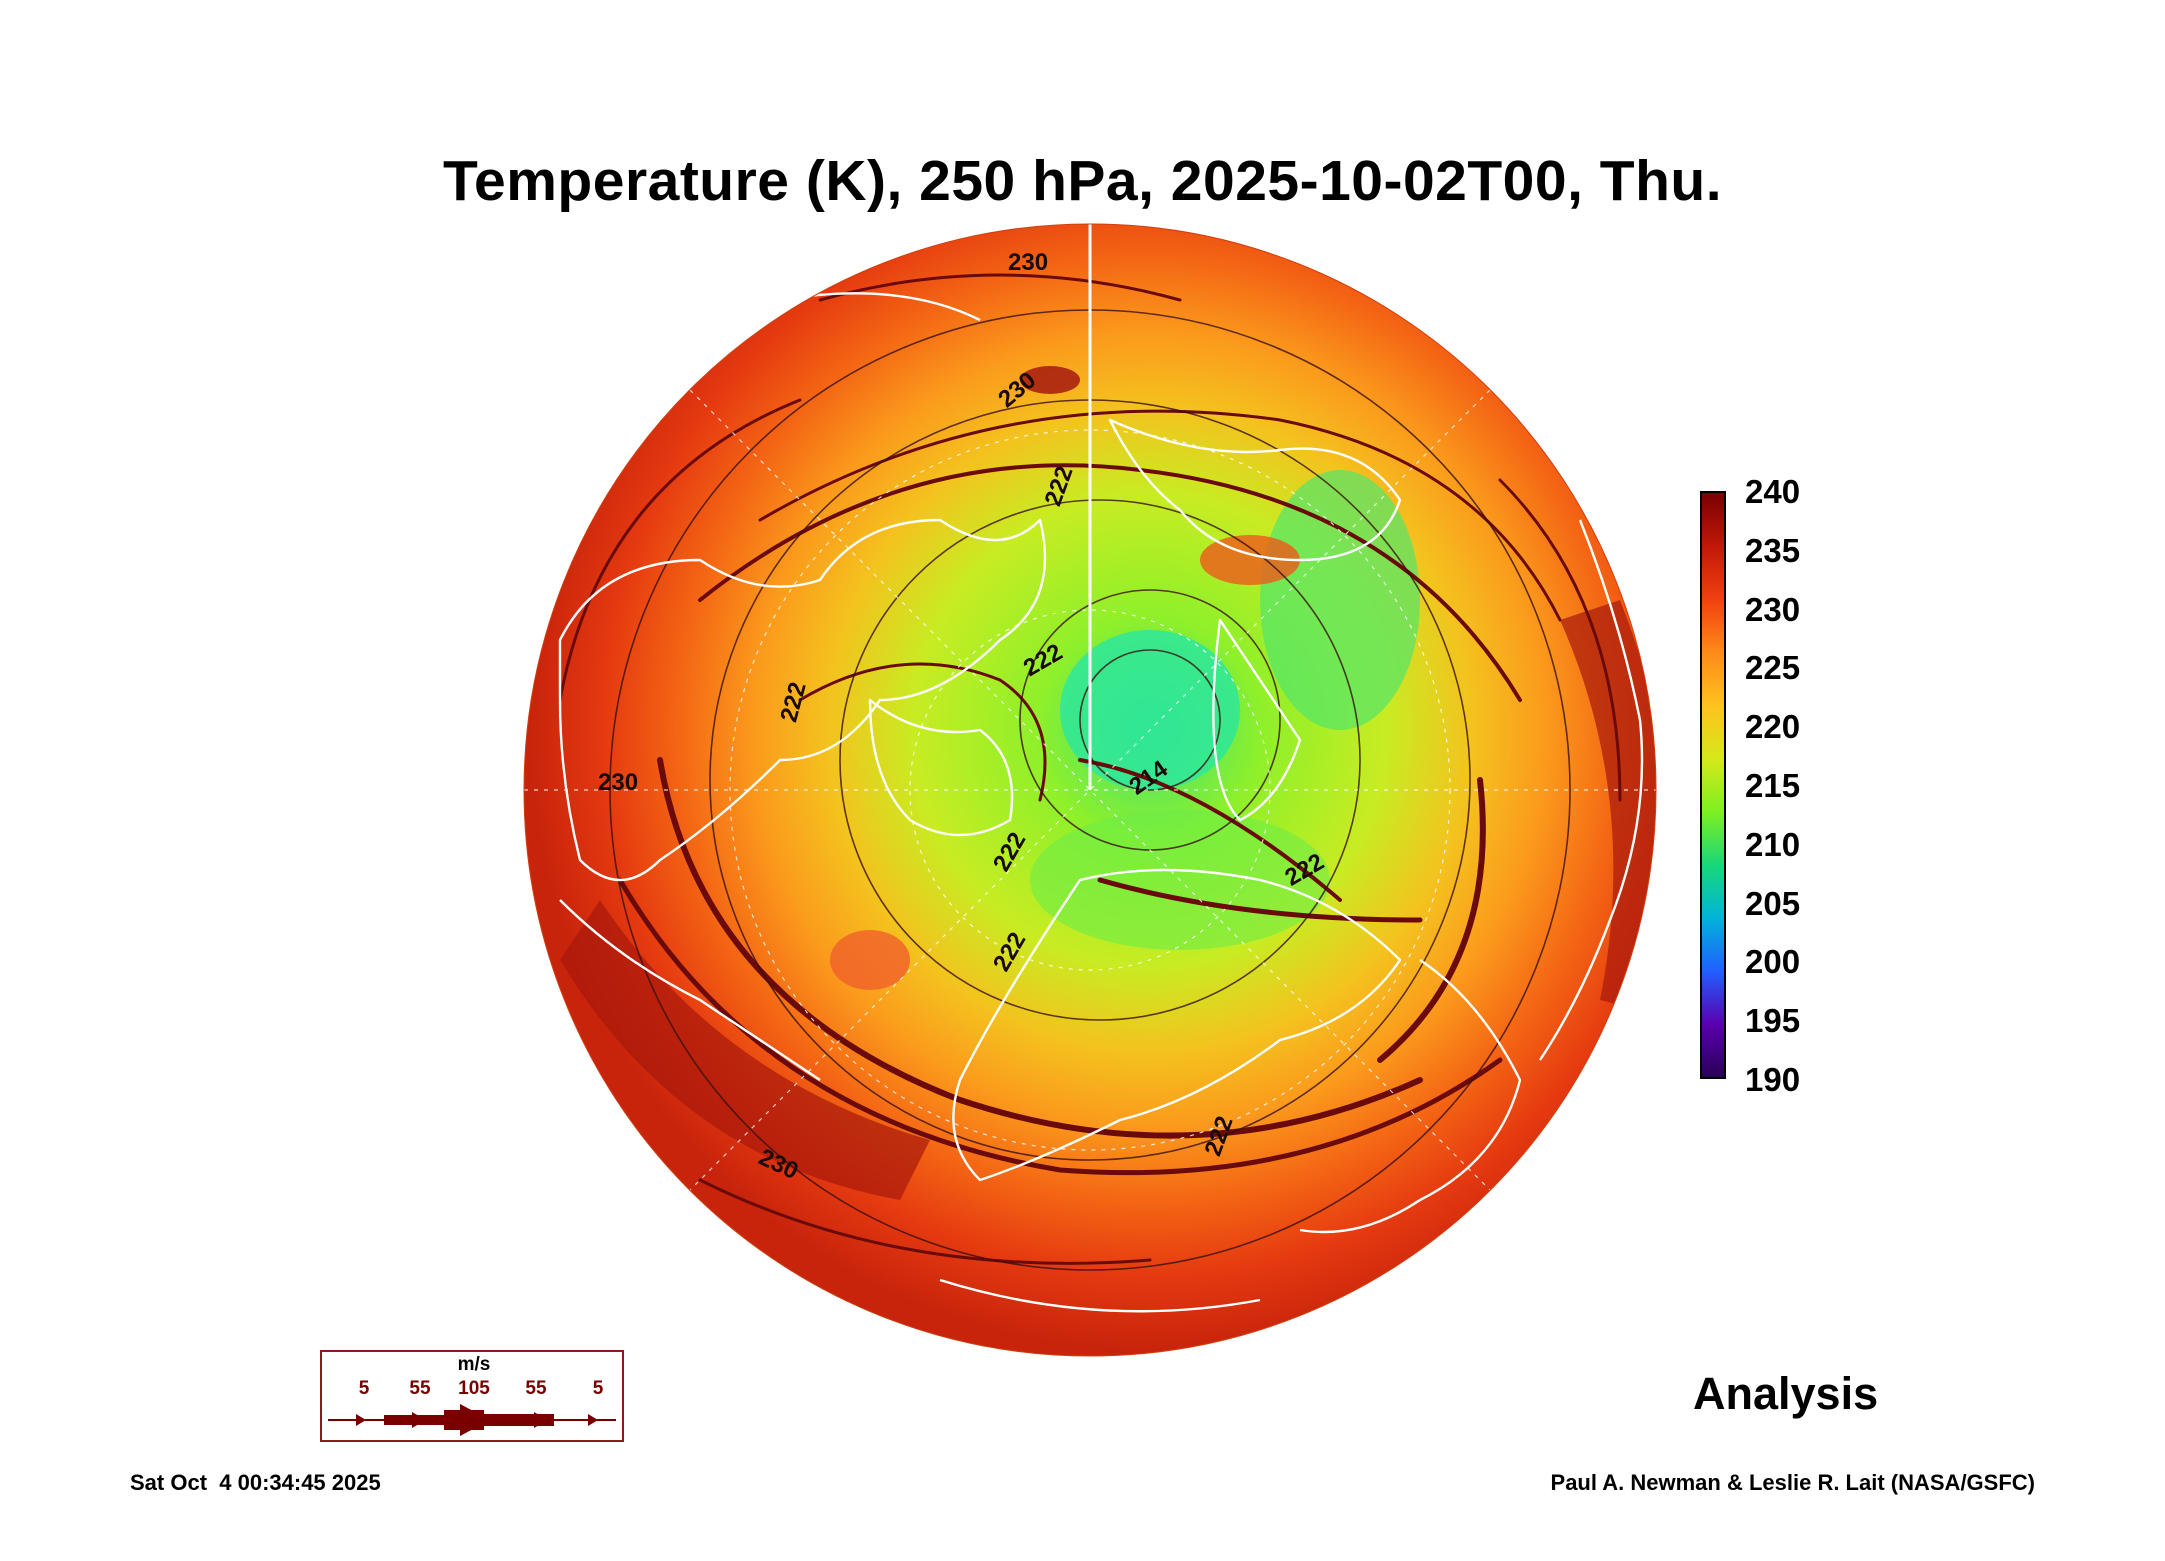  What do you see at coordinates (1773, 844) in the screenshot?
I see `colorbar-label: 210` at bounding box center [1773, 844].